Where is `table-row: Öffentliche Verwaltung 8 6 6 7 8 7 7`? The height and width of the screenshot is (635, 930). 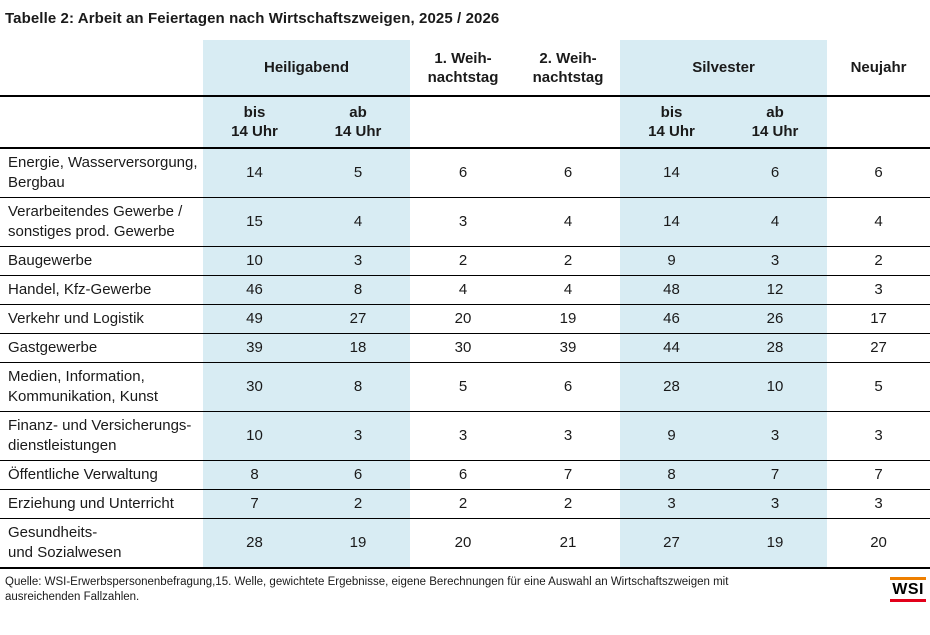 table-row: Öffentliche Verwaltung 8 6 6 7 8 7 7 is located at coordinates (465, 475).